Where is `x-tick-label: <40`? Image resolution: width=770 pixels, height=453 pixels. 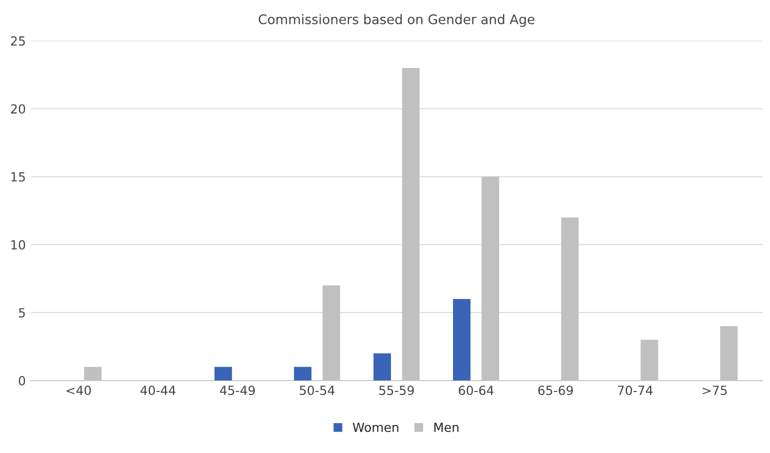
x-tick-label: <40 is located at coordinates (78, 391).